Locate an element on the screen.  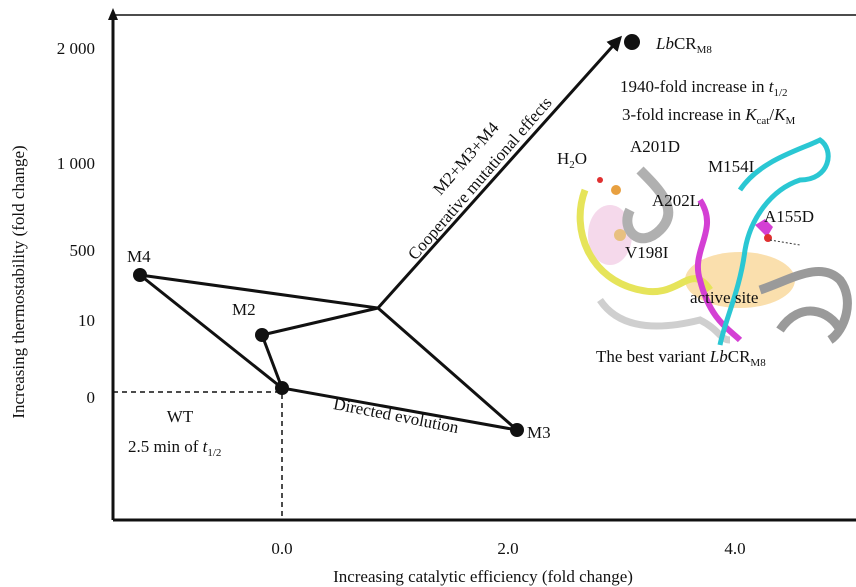
annotation: 3-fold increase in Kcat/KM is located at coordinates (708, 116).